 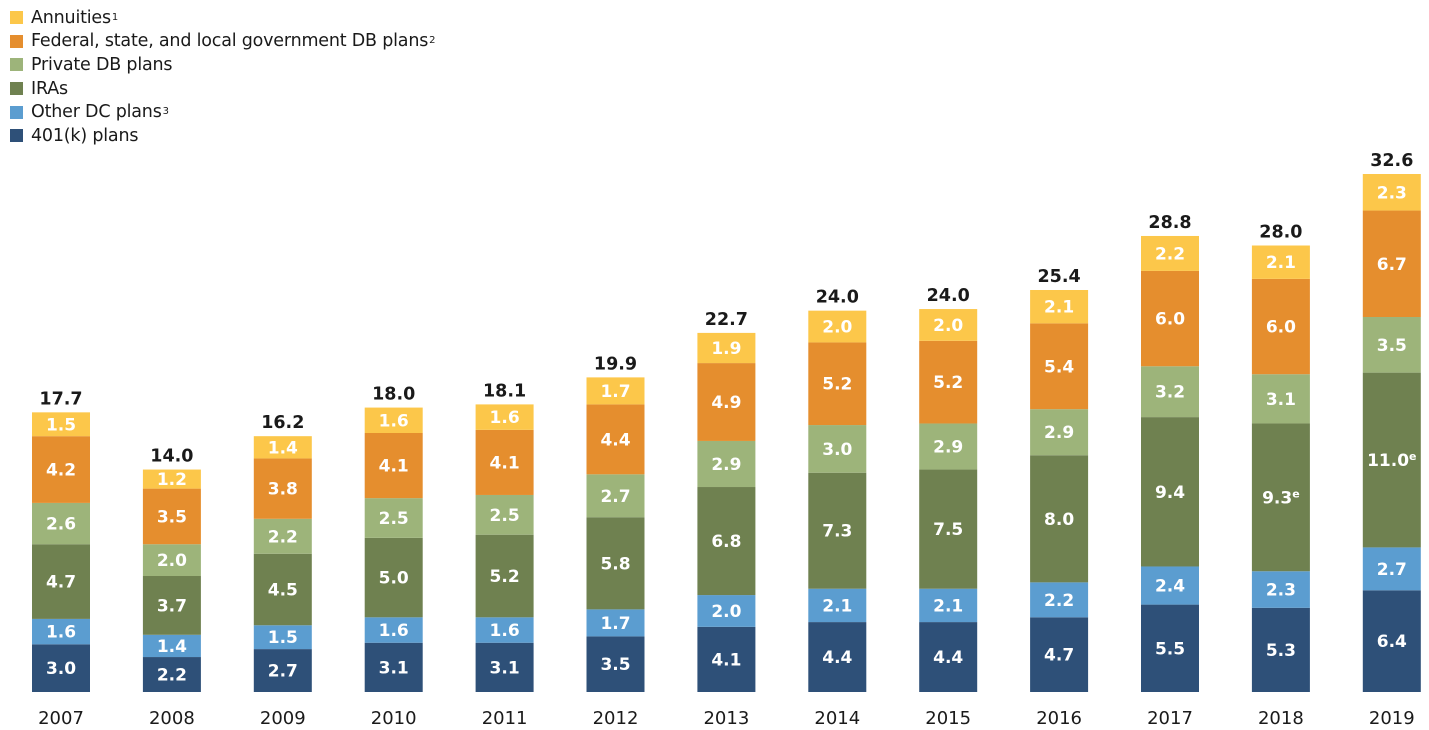 I want to click on legend-label: Other DC plans, so click(x=96, y=112).